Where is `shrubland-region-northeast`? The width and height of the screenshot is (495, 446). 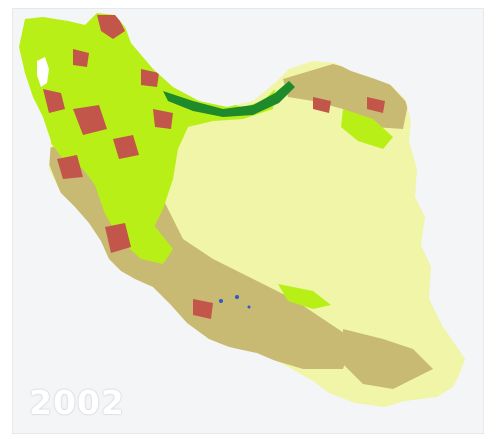
shrubland-region-northeast is located at coordinates (345, 96).